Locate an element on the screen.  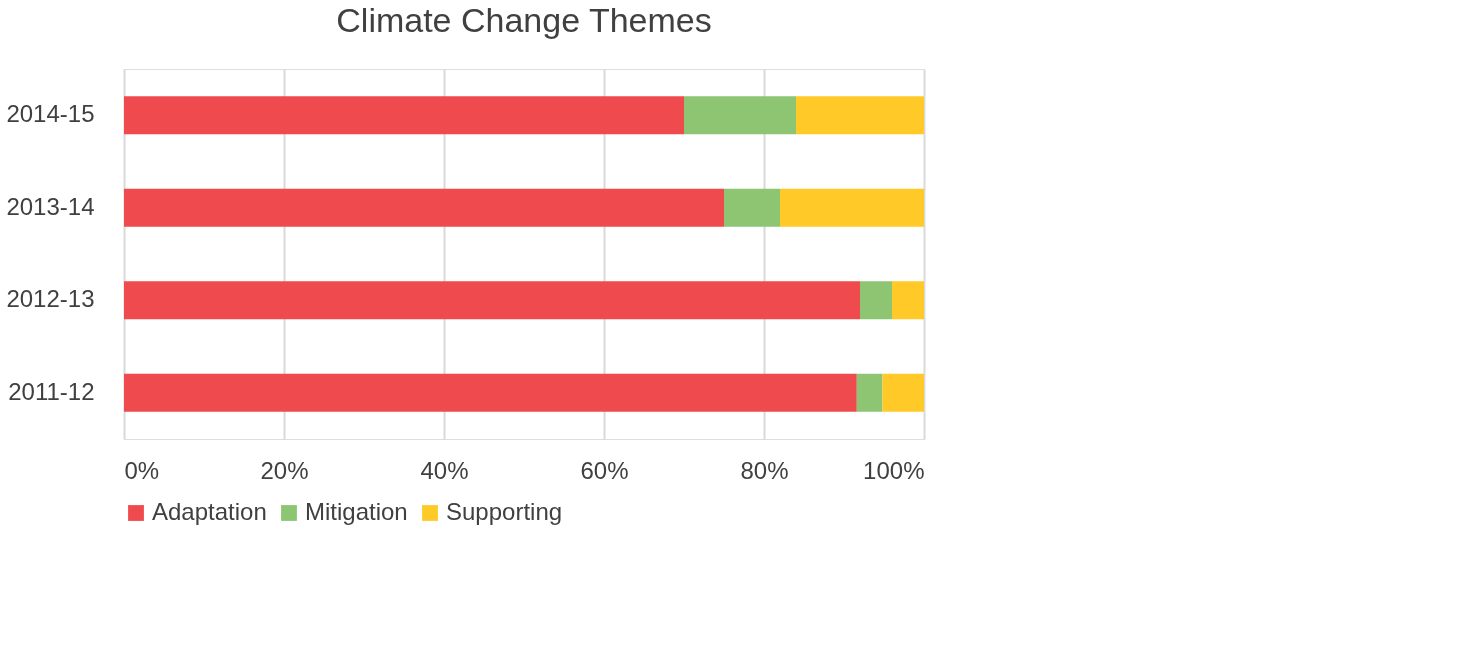
x-tick-label: 60% is located at coordinates (604, 470).